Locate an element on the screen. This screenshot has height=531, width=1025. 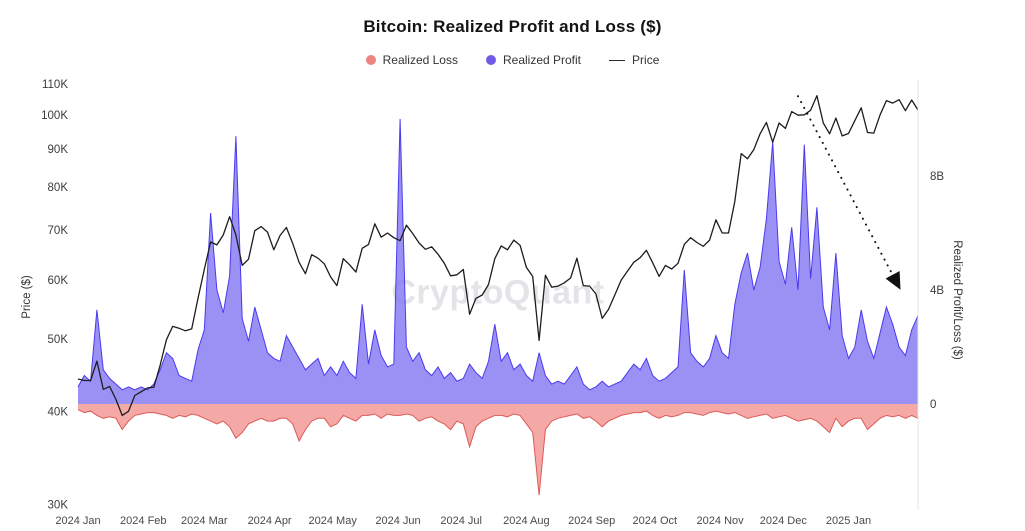
left-axis-tick-label: 70K is located at coordinates (58, 231).